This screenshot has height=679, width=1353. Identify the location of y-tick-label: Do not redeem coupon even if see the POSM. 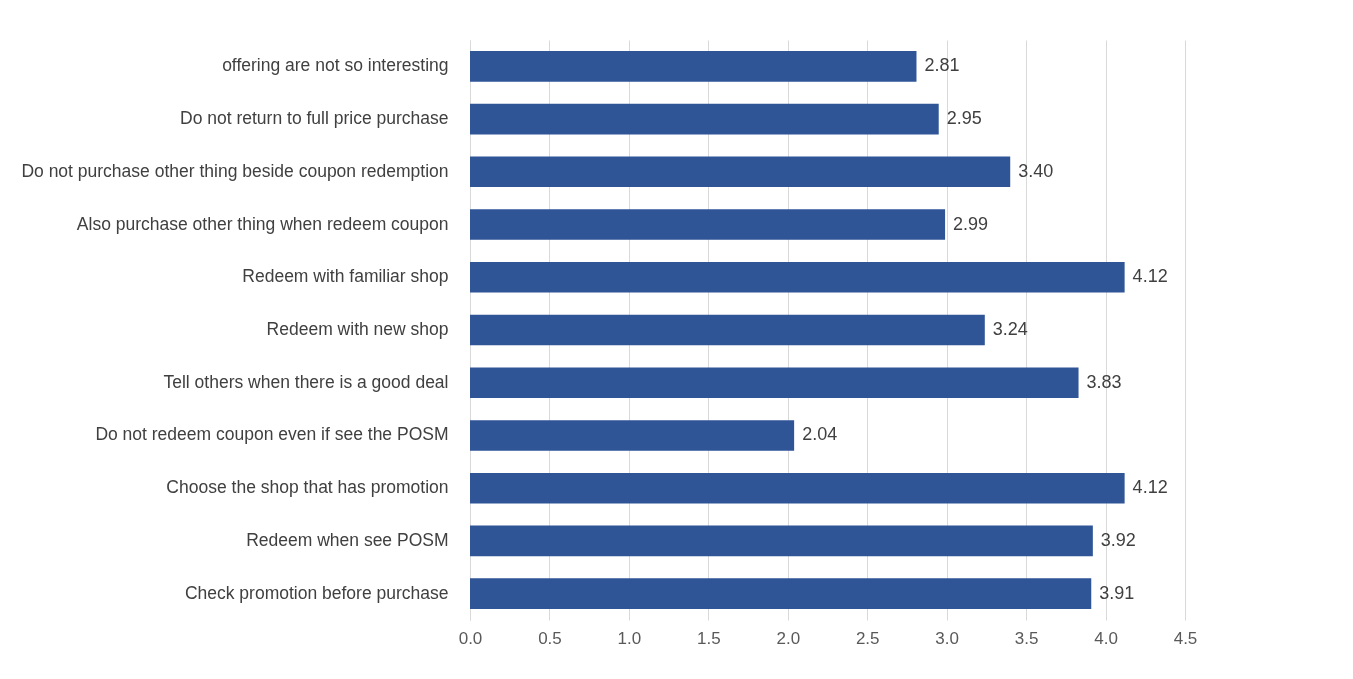
(272, 434).